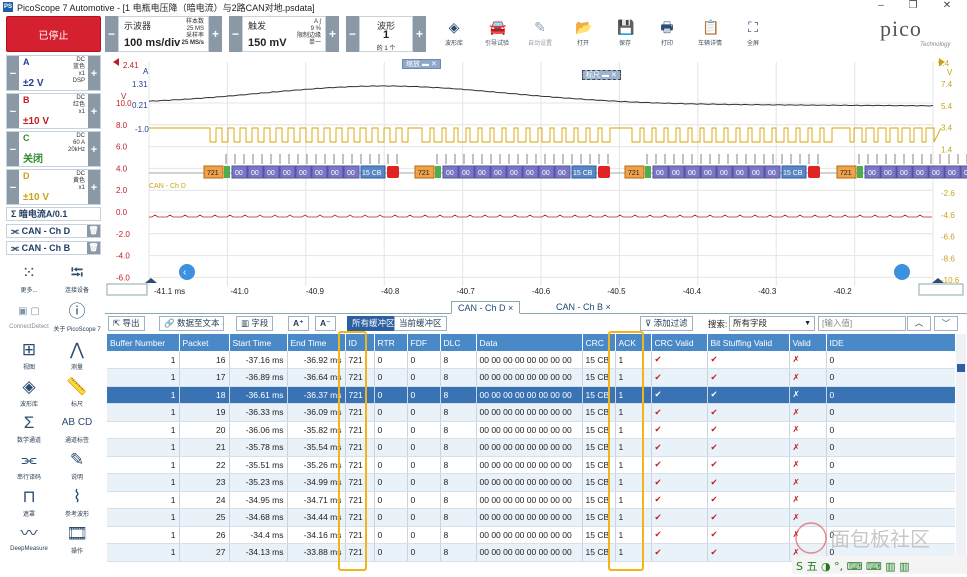 Image resolution: width=967 pixels, height=577 pixels. I want to click on search-down-button: ﹀, so click(946, 323).